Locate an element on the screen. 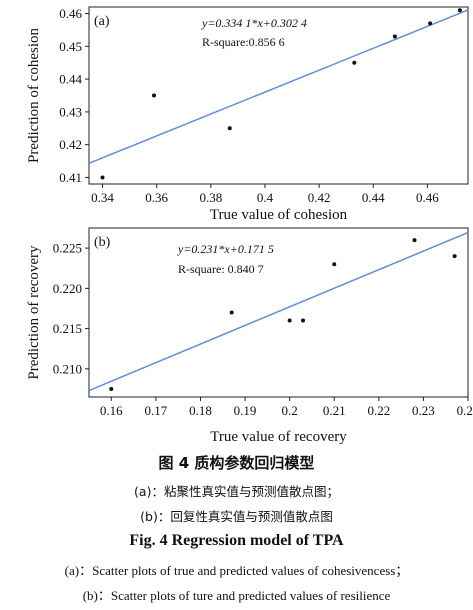 The height and width of the screenshot is (610, 473). x-tick-label: 0.42 is located at coordinates (319, 197).